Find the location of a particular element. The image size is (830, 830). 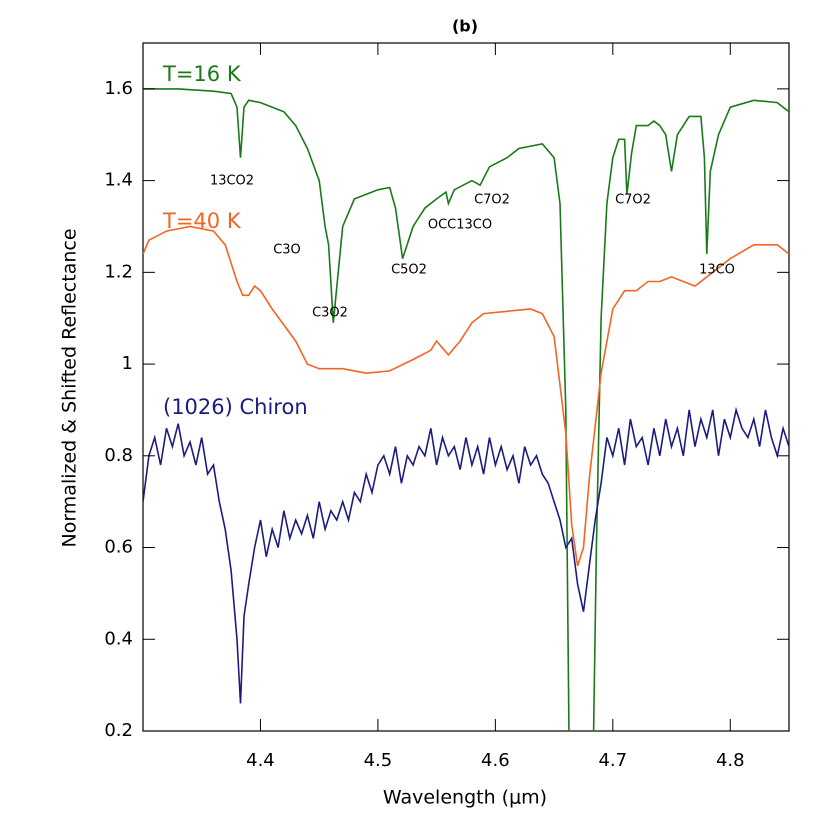

y-tick-label: 1.2 is located at coordinates (118, 271).